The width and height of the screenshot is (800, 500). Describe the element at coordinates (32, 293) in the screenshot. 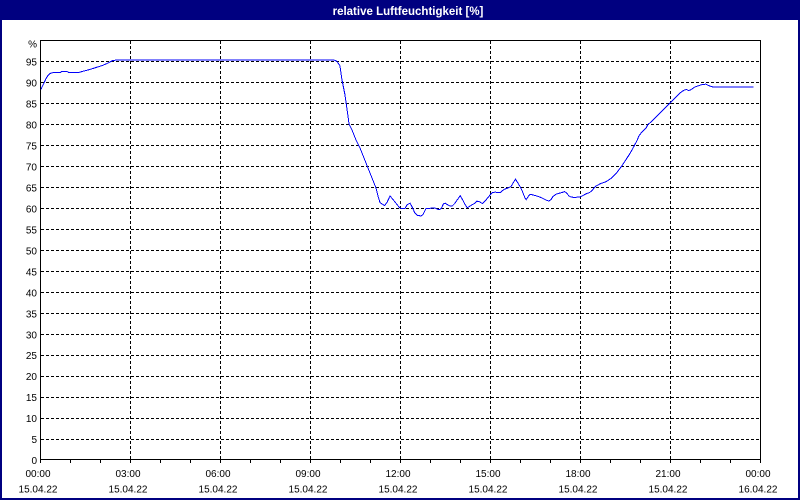

I see `svg-text: 40` at that location.